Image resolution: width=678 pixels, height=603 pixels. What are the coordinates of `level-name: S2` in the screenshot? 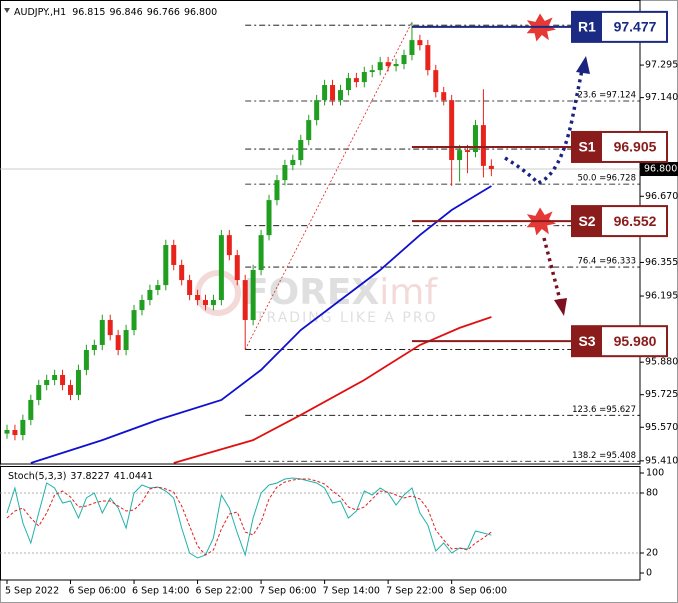 It's located at (586, 221).